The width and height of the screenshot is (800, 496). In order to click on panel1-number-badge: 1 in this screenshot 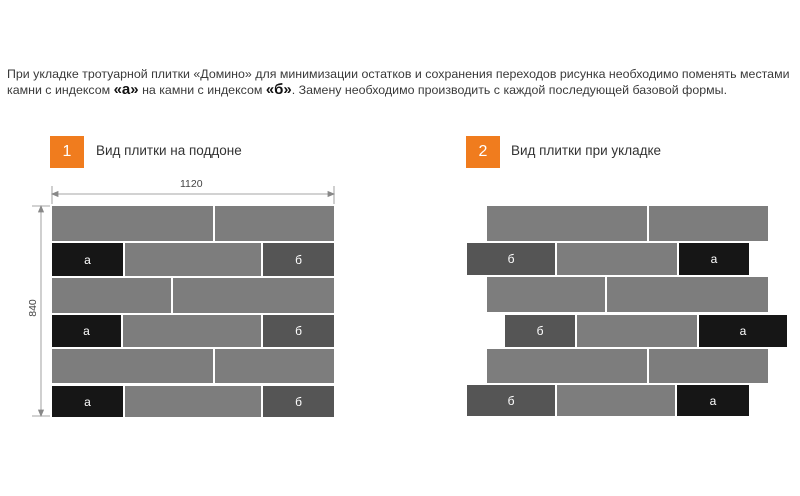, I will do `click(67, 152)`.